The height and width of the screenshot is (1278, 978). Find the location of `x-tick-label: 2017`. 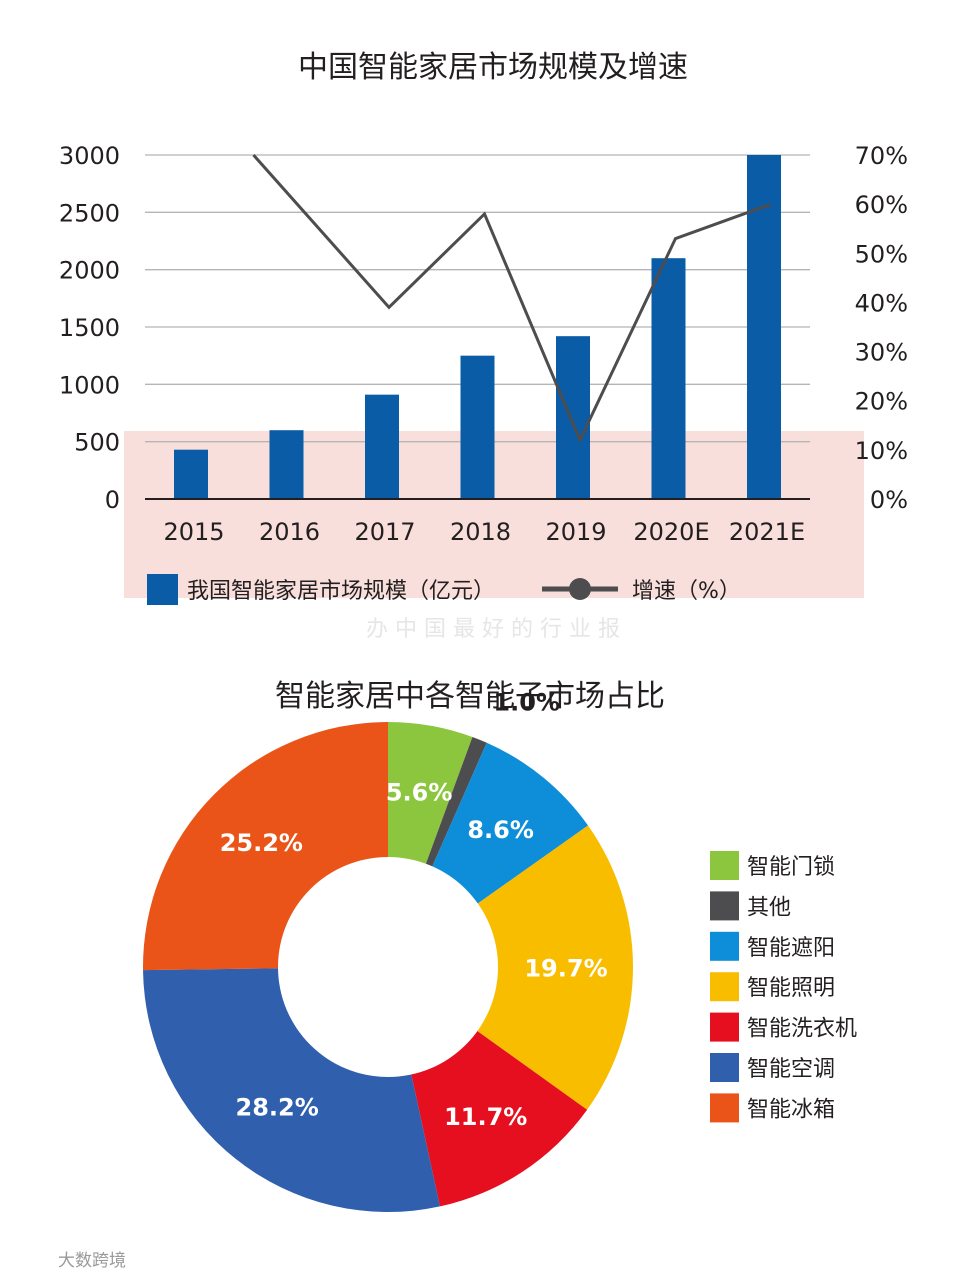

x-tick-label: 2017 is located at coordinates (384, 532).